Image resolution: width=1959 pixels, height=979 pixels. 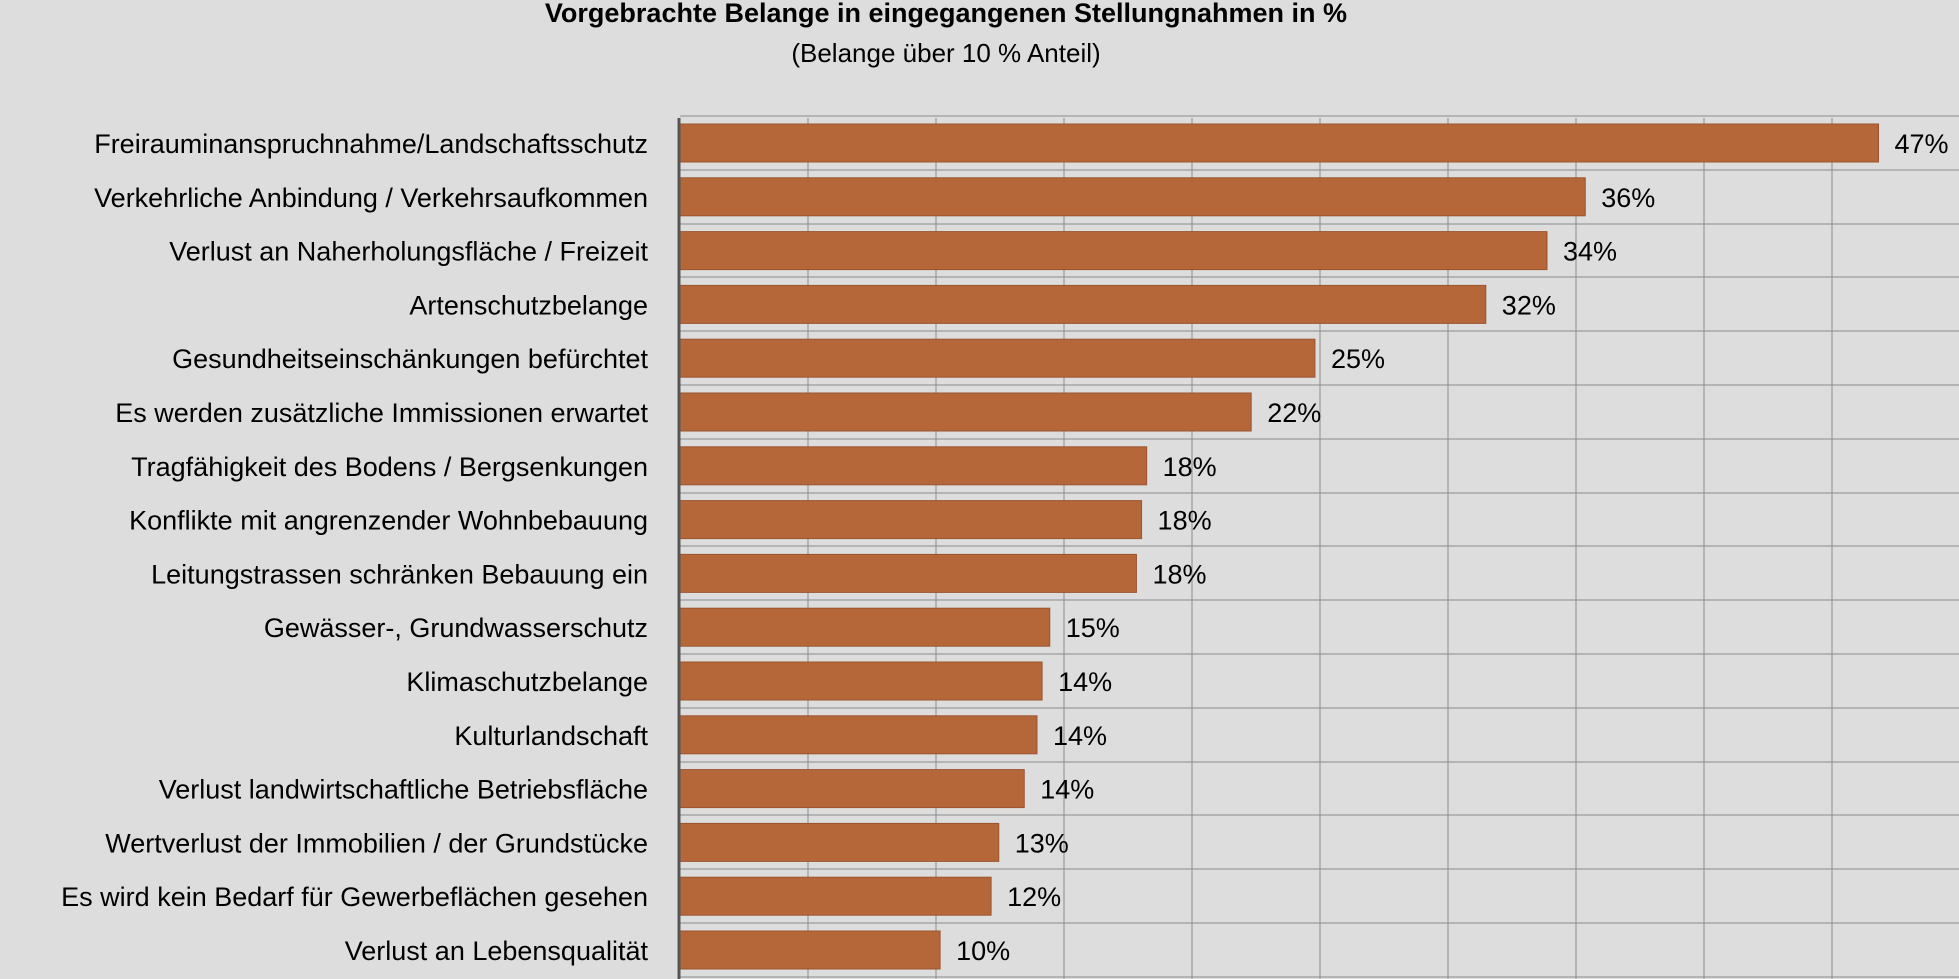 I want to click on data-label: 34%, so click(x=1590, y=252).